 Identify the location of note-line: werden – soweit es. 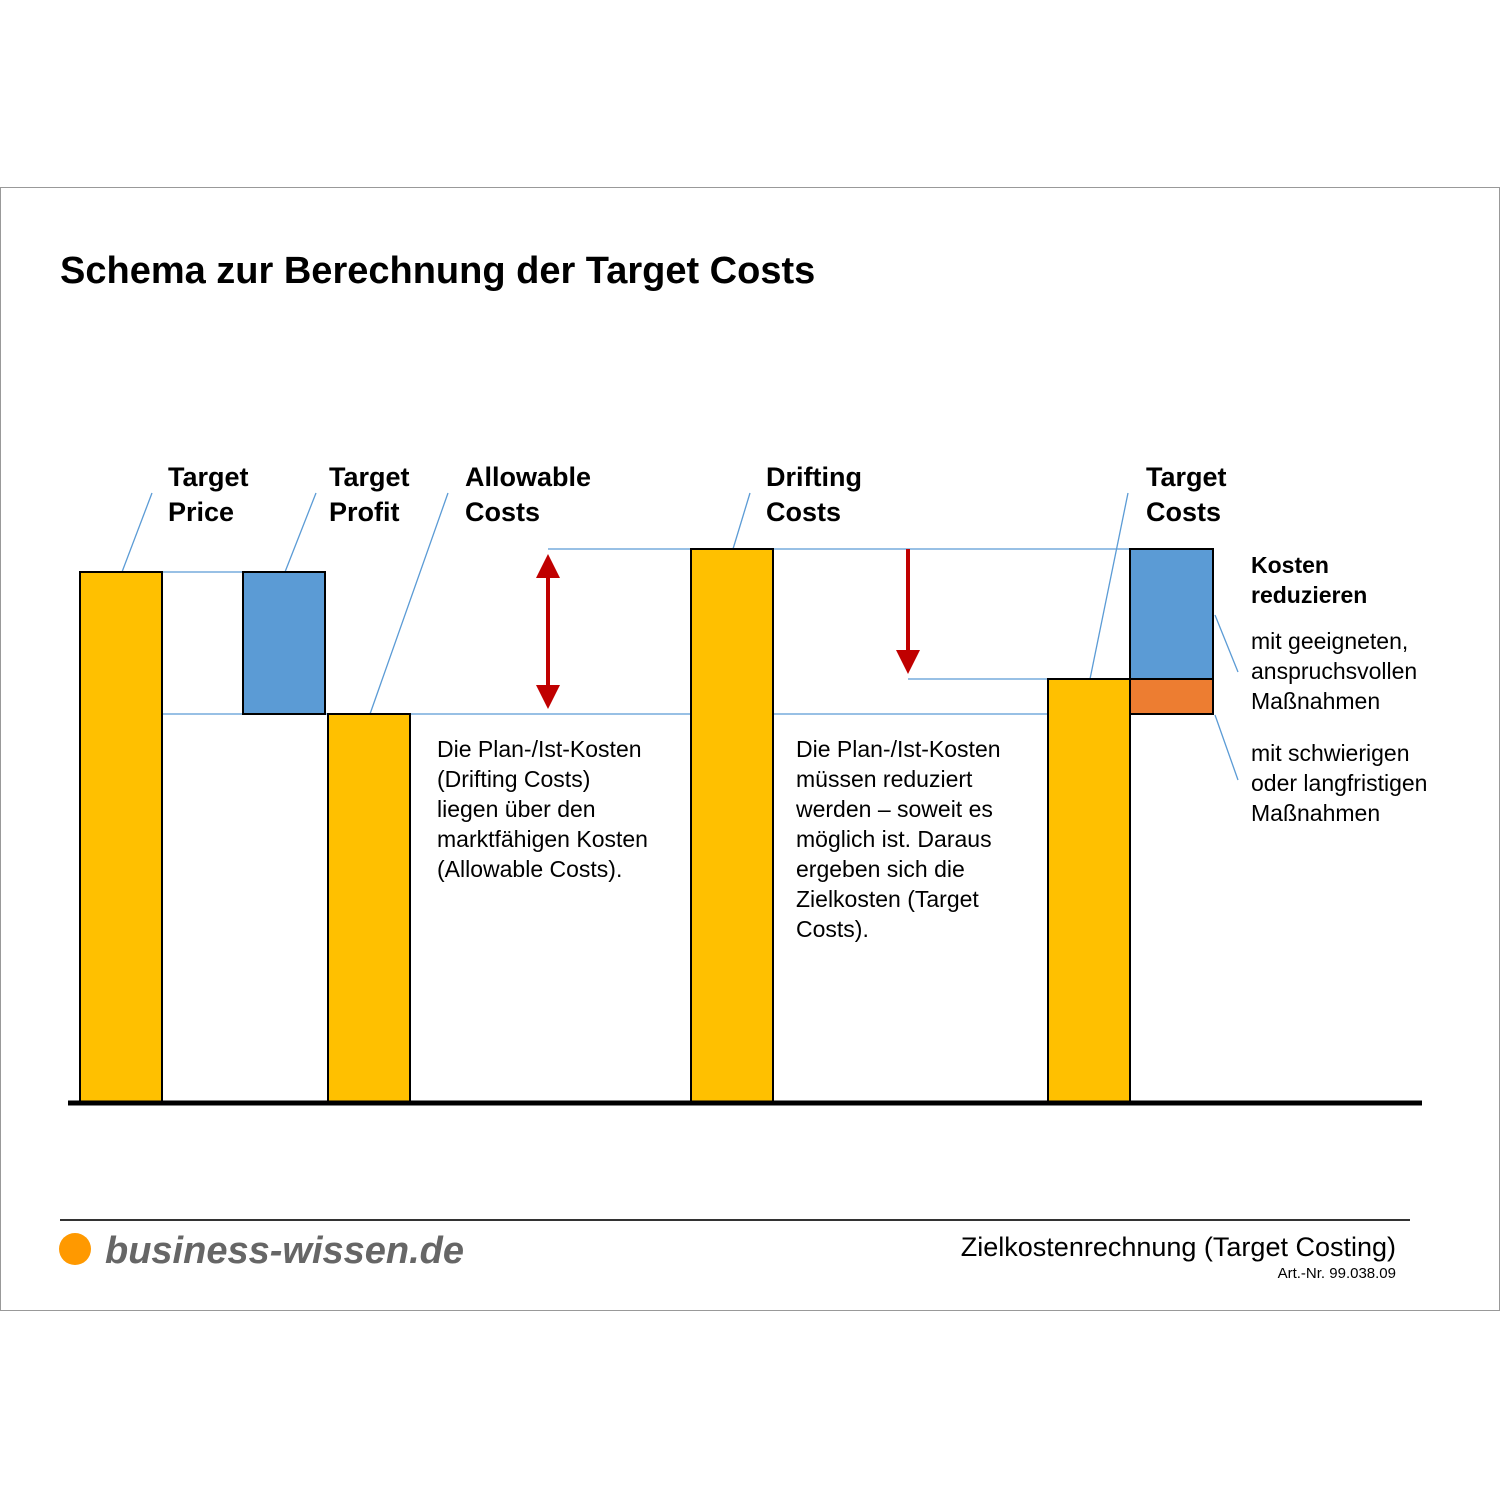
(894, 809).